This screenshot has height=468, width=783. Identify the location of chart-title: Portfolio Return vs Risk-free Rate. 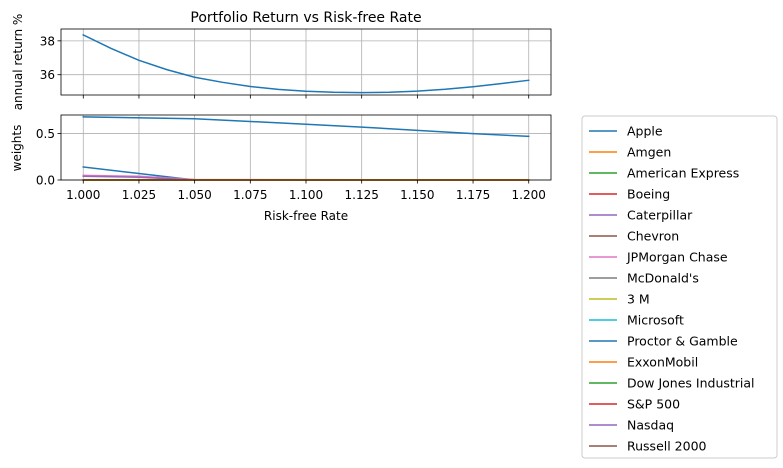
(305, 18).